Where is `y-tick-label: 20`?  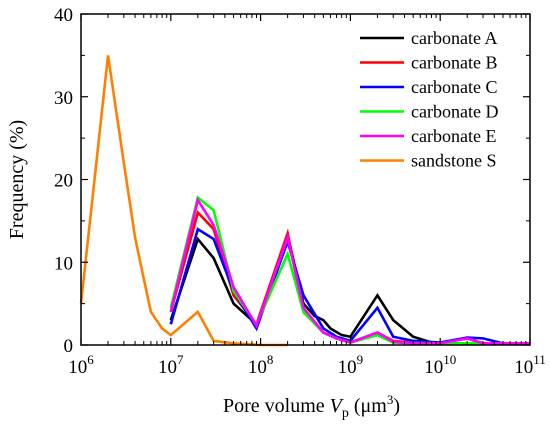
y-tick-label: 20 is located at coordinates (63, 181).